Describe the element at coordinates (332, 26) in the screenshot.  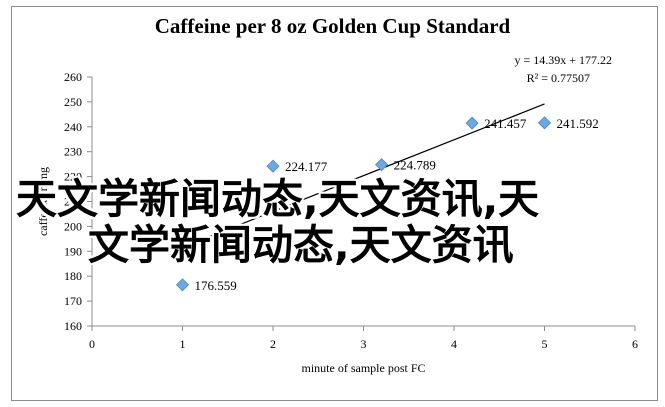
I see `chart-title: Caffeine per 8 oz Golden Cup Standard` at that location.